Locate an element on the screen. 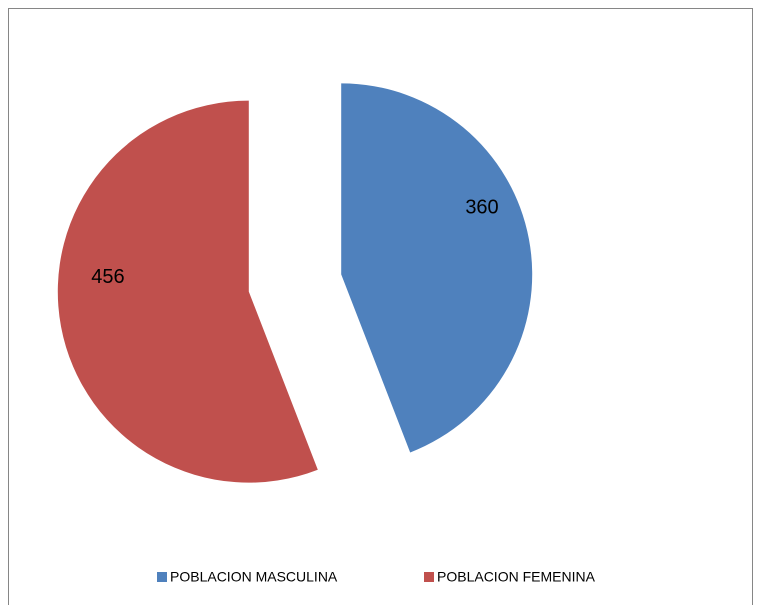 The image size is (761, 605). data-label: 456 is located at coordinates (107, 277).